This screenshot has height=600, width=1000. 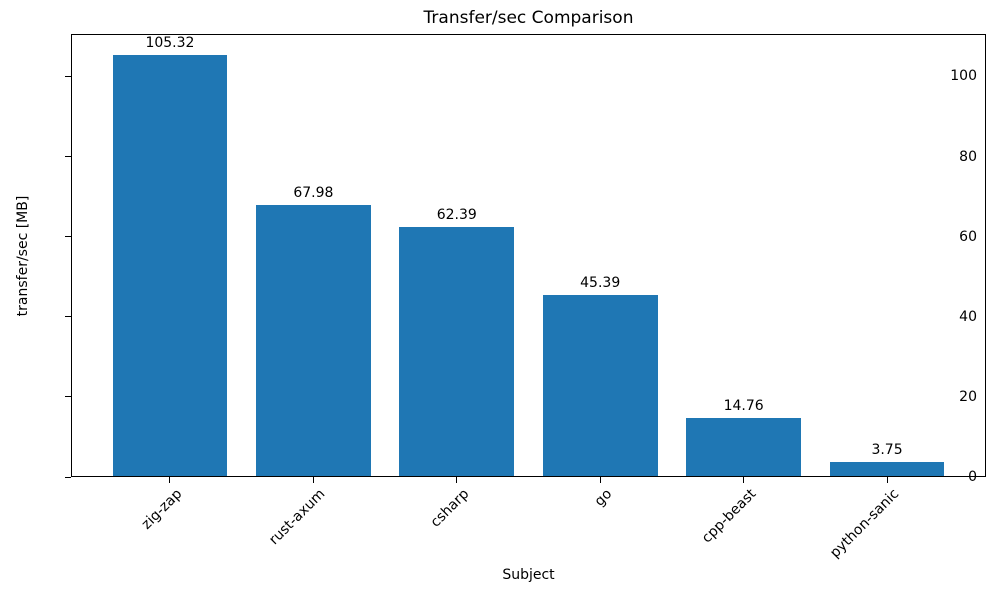 I want to click on bar-csharp, so click(x=457, y=352).